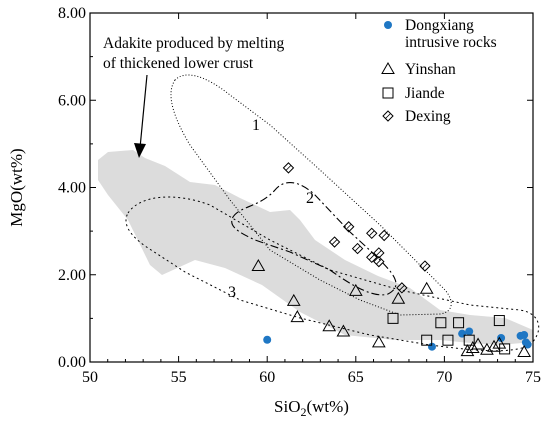 The height and width of the screenshot is (424, 550). What do you see at coordinates (143, 111) in the screenshot?
I see `adakite-arrow-shaft` at bounding box center [143, 111].